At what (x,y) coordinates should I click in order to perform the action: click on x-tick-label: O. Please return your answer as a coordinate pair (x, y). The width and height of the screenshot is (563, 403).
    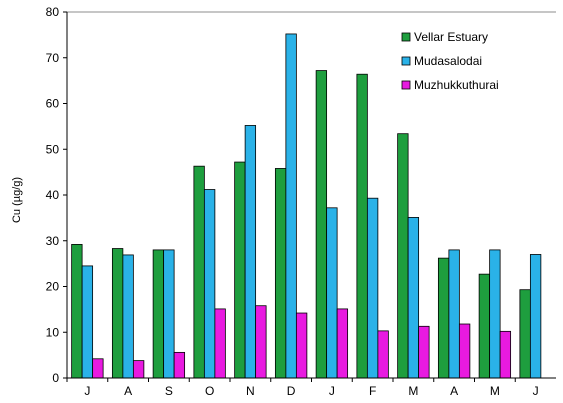
    Looking at the image, I should click on (209, 391).